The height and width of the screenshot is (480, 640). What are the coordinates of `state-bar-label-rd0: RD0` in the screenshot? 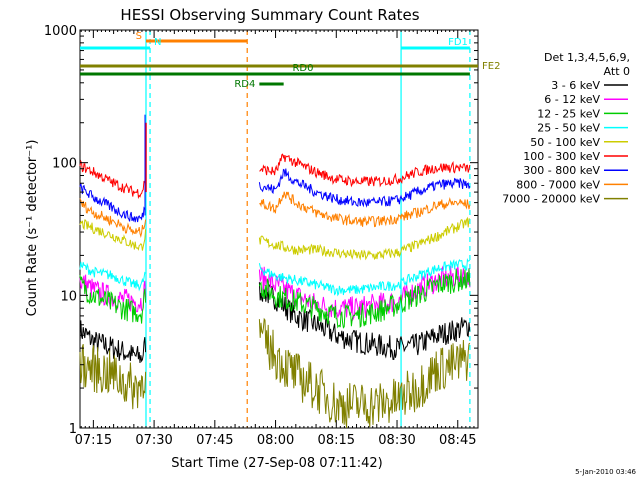 It's located at (302, 68).